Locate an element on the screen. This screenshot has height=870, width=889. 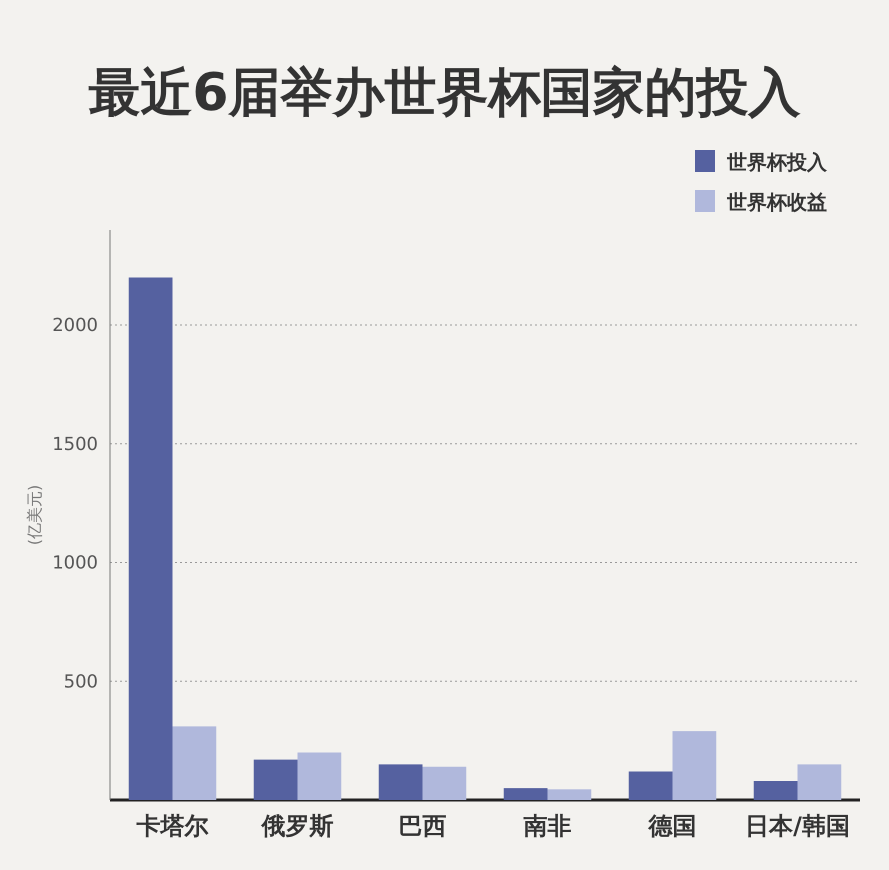
legend-label: 世界杯投入 is located at coordinates (777, 162).